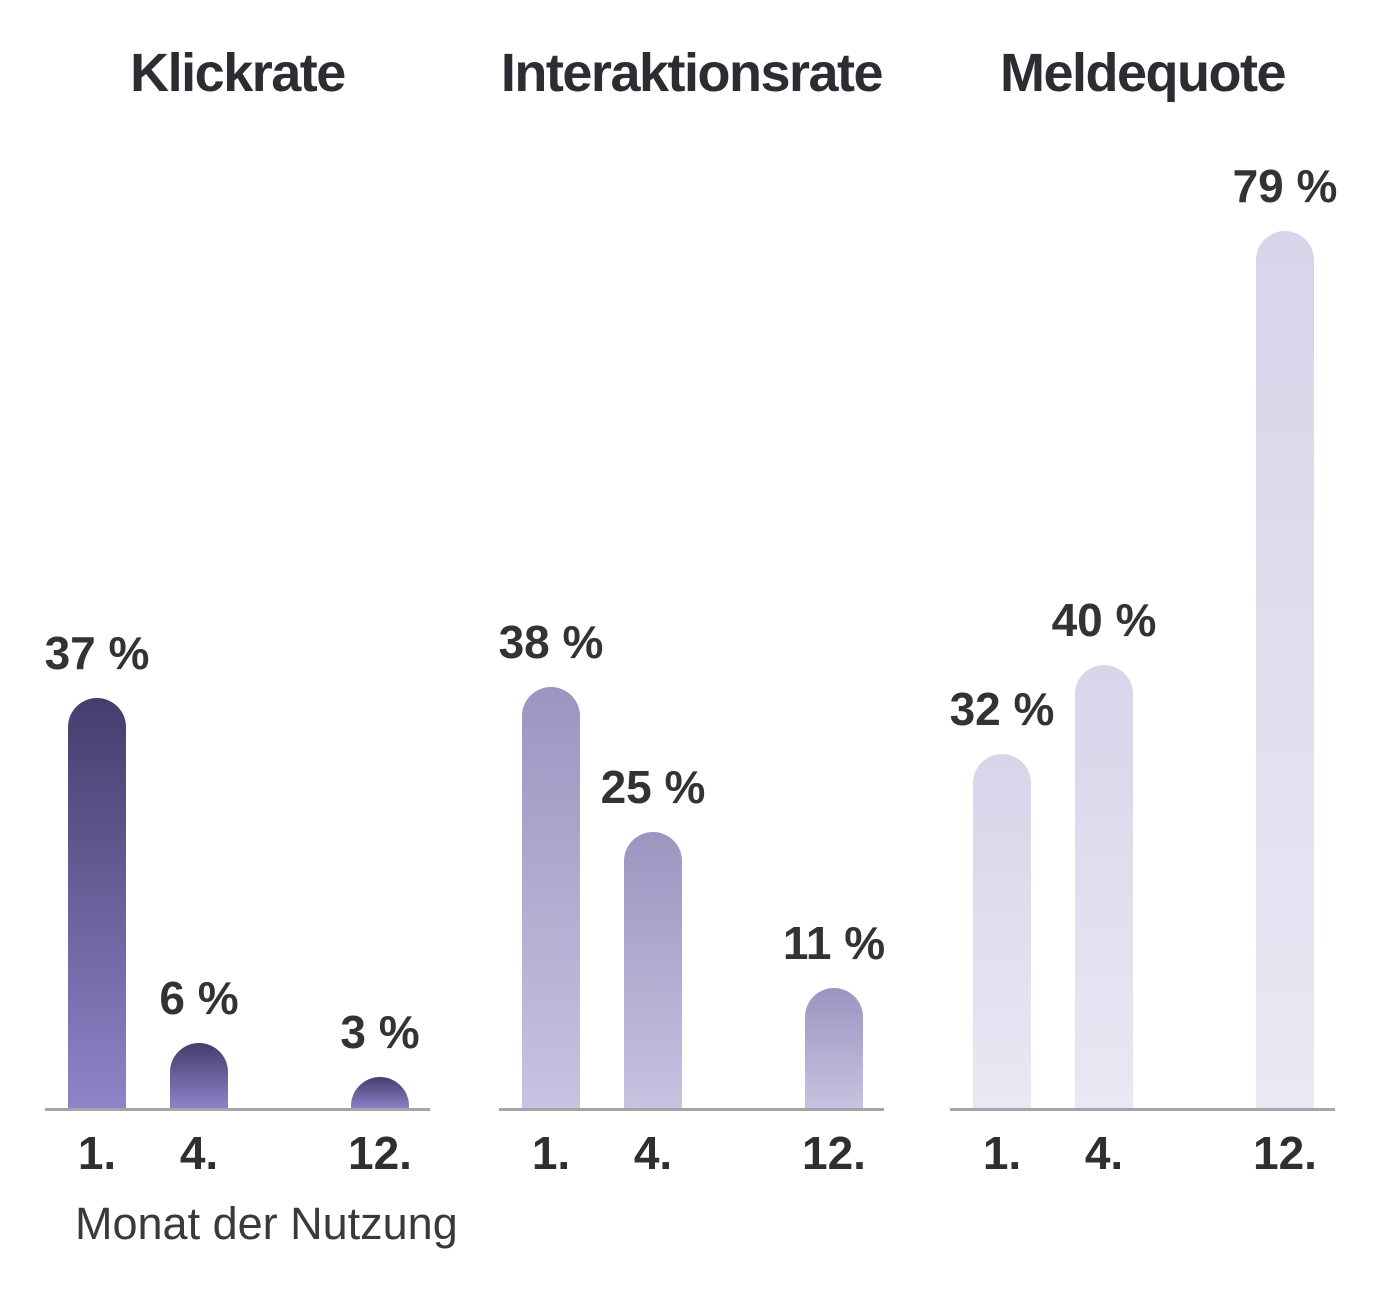  What do you see at coordinates (1002, 709) in the screenshot?
I see `bar-value-label: 32 %` at bounding box center [1002, 709].